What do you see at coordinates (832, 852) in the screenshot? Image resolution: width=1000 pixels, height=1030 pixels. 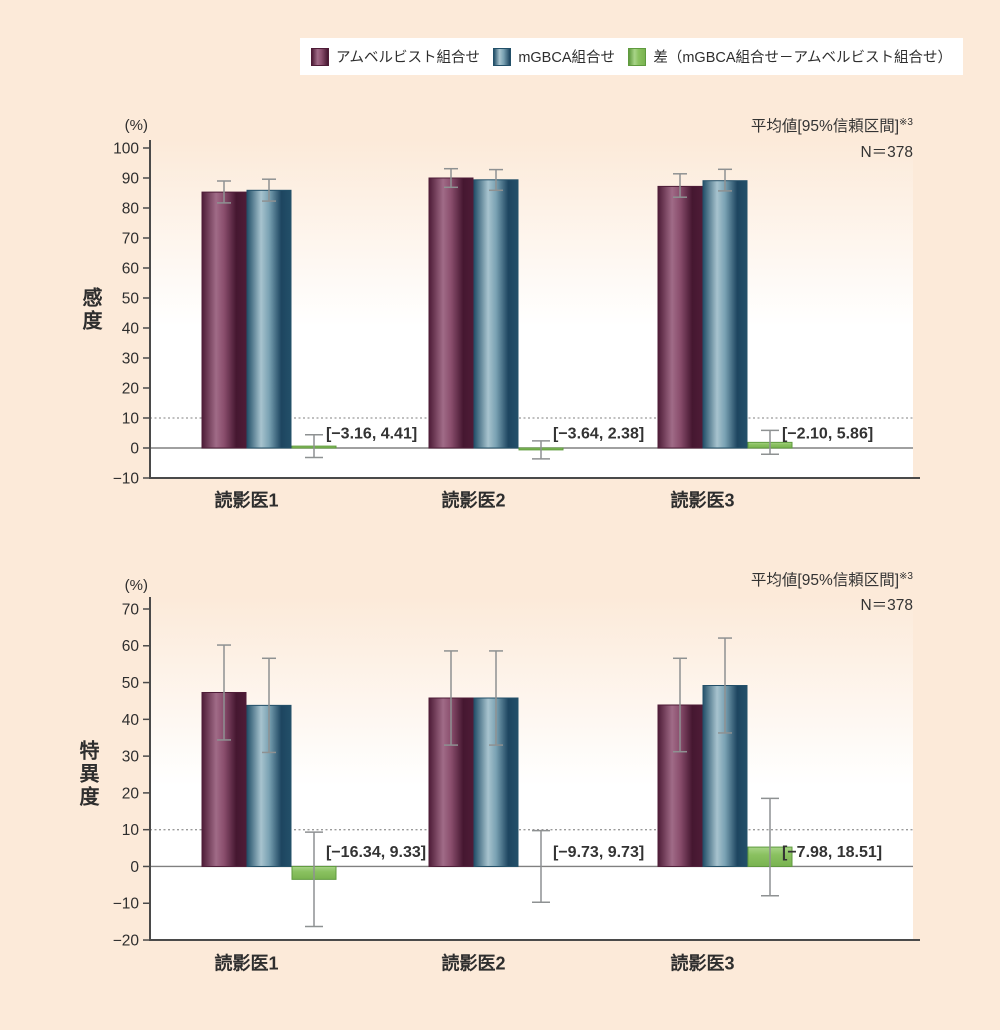 I see `svg-text: [−7.98, 18.51]` at bounding box center [832, 852].